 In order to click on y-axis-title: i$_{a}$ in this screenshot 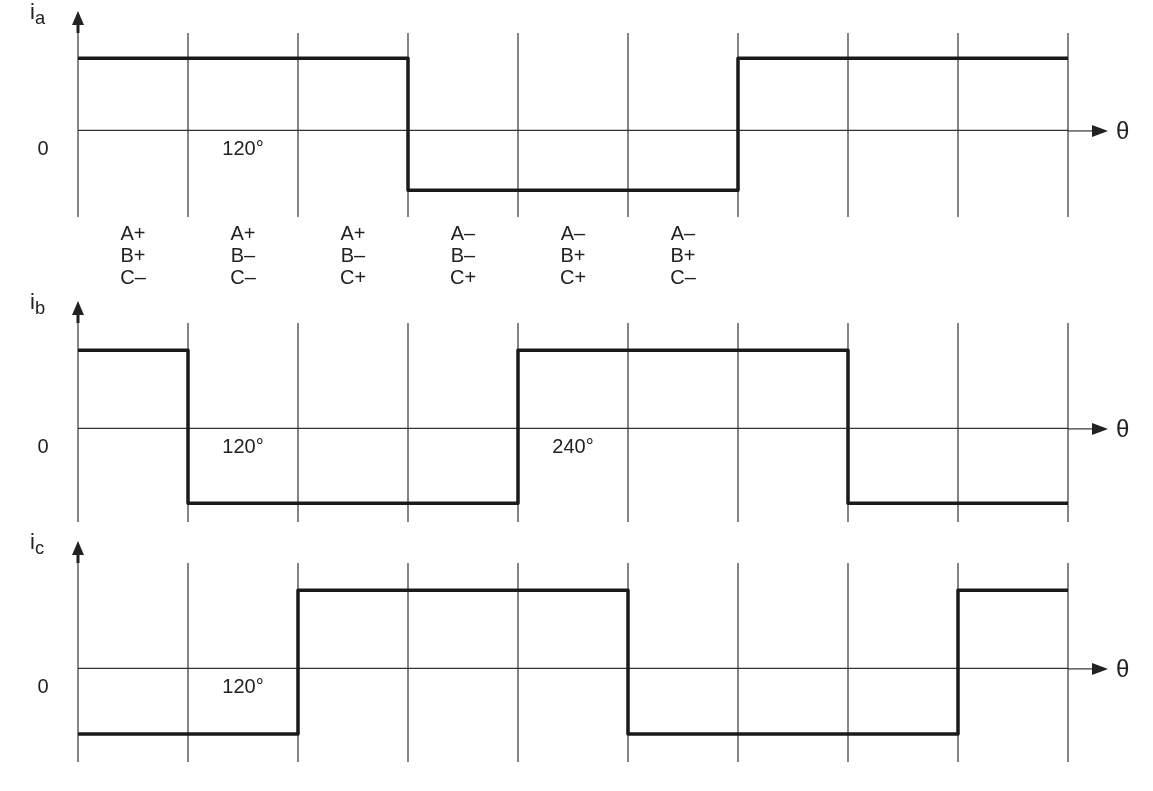, I will do `click(38, 15)`.